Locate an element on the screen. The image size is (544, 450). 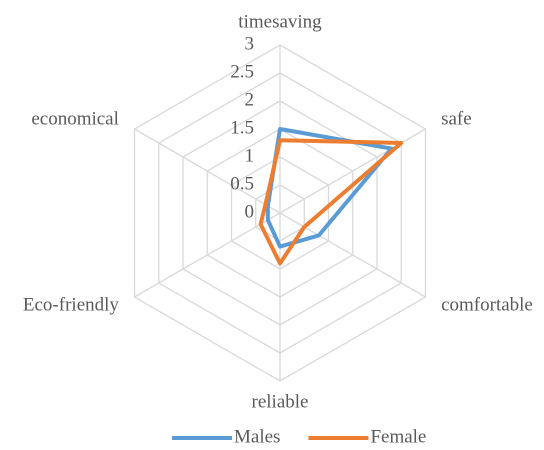
category-label: reliable is located at coordinates (280, 401).